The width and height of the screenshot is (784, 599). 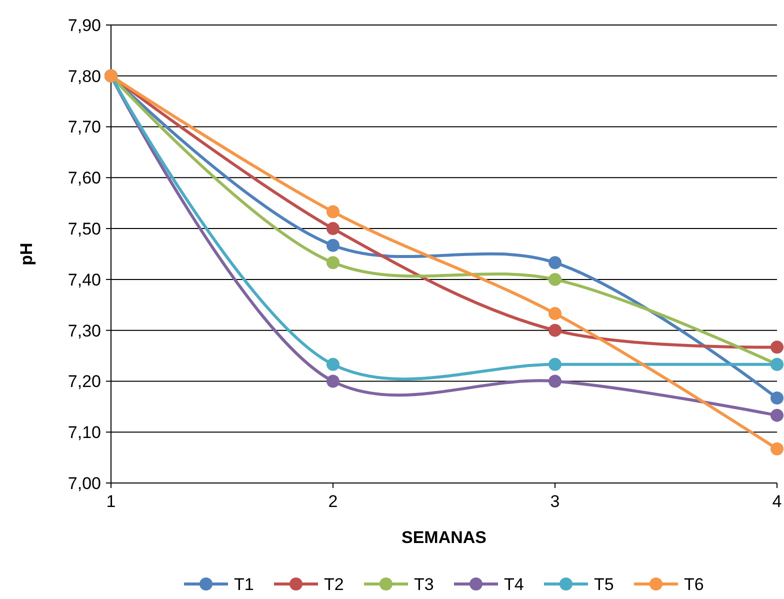 What do you see at coordinates (84, 483) in the screenshot?
I see `y-tick-label: 7,00` at bounding box center [84, 483].